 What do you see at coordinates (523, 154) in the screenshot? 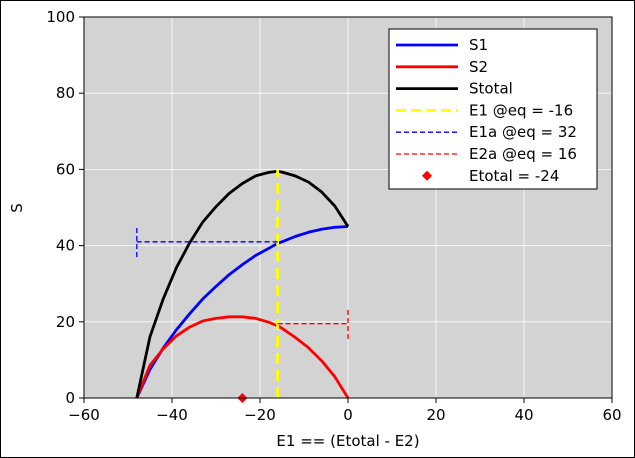
I see `legend-label: E2a @eq = 16` at bounding box center [523, 154].